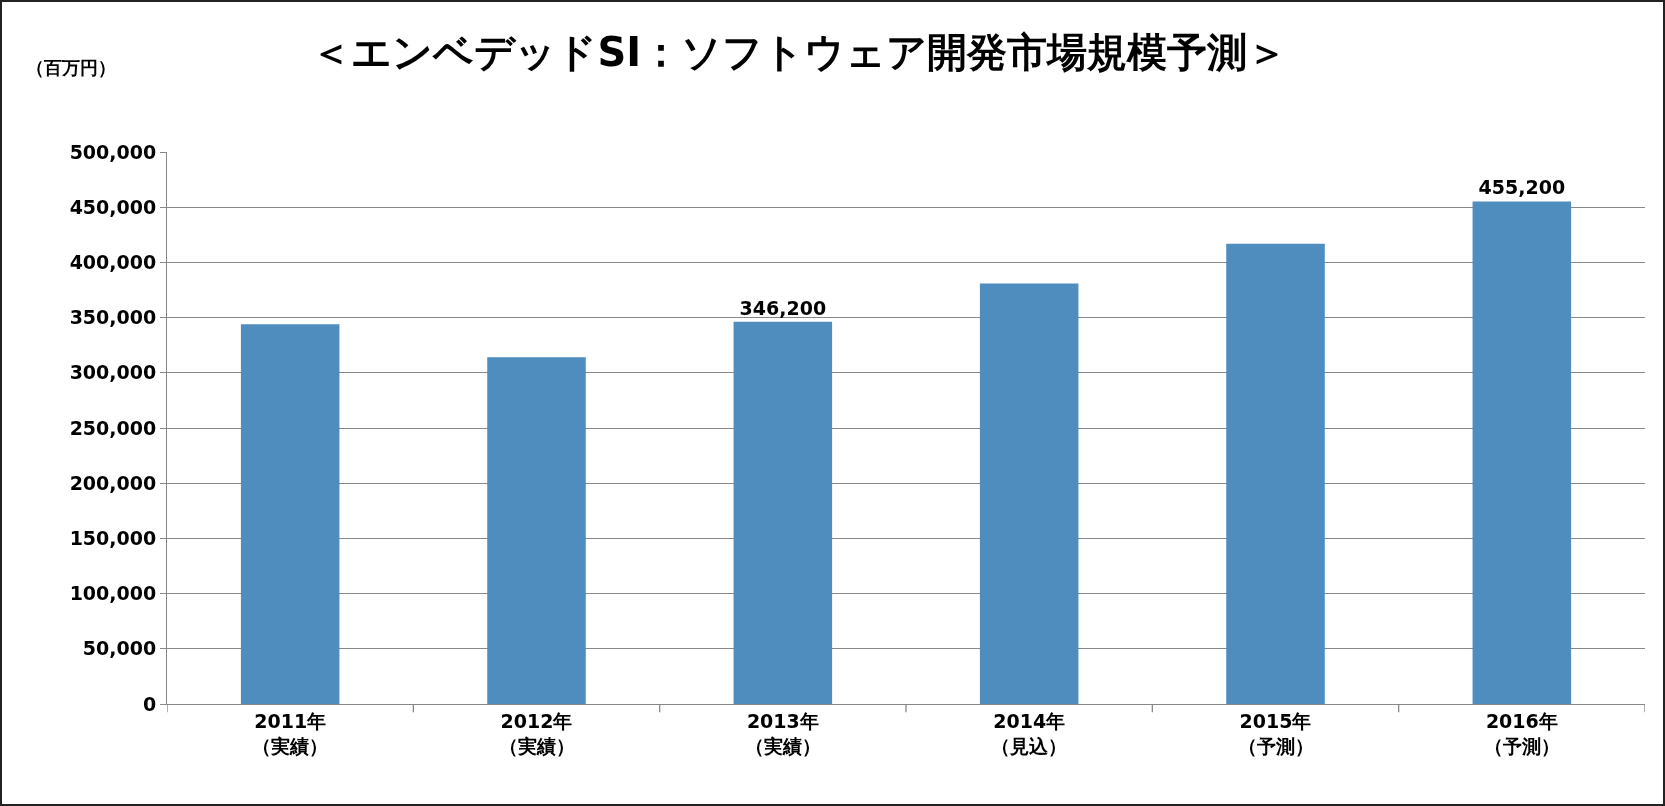  I want to click on y-tick-label: 300,000, so click(113, 372).